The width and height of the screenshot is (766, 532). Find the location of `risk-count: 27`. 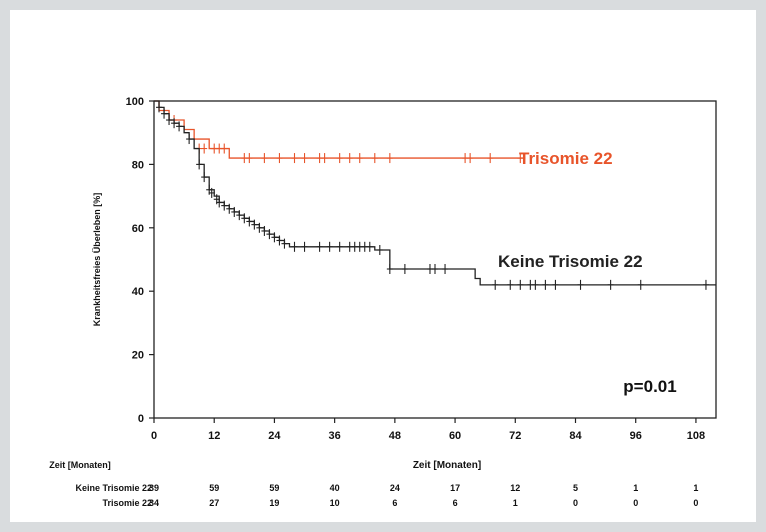

risk-count: 27 is located at coordinates (214, 503).